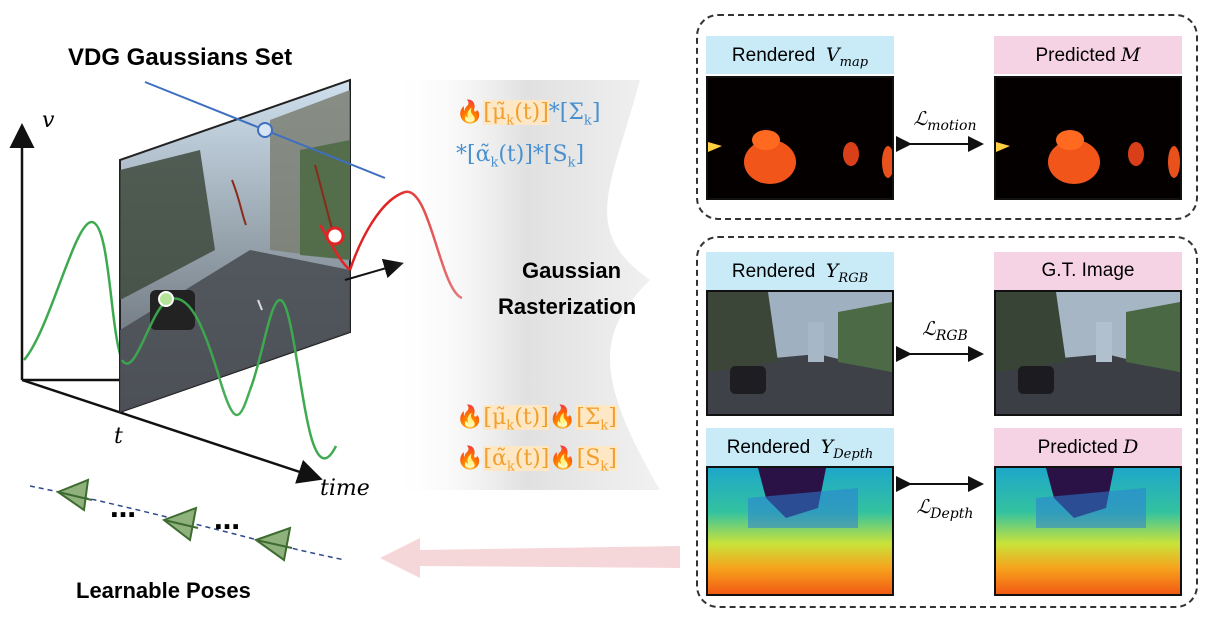  I want to click on top-formula-2: *[α̃k(t)]*[Sk], so click(520, 156).